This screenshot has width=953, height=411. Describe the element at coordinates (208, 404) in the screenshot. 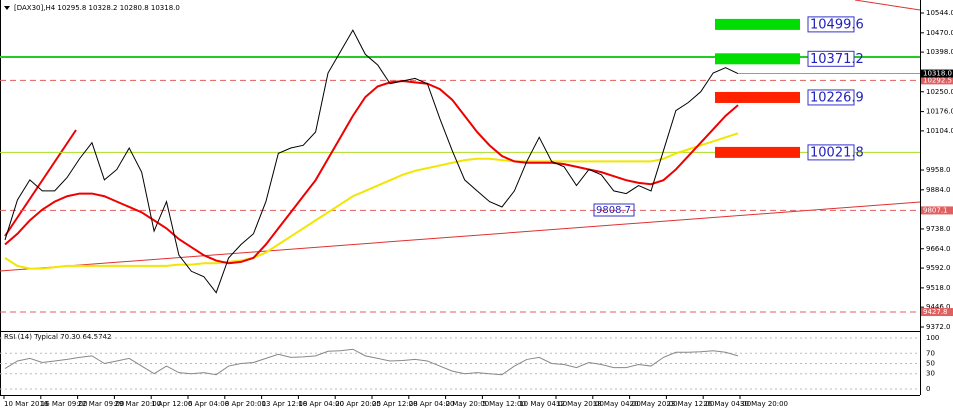

I see `x-tick-label: 6 Apr 04:00` at that location.